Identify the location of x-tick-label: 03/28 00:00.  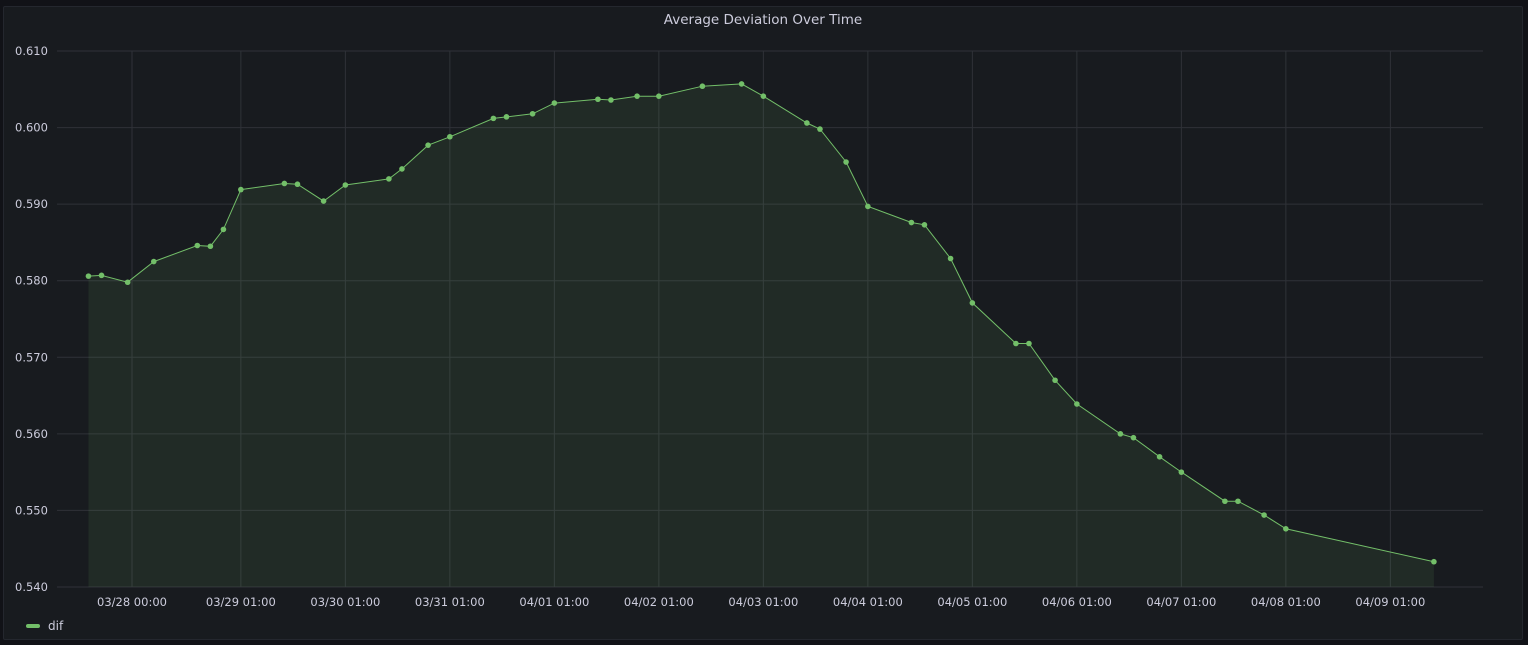
(132, 602).